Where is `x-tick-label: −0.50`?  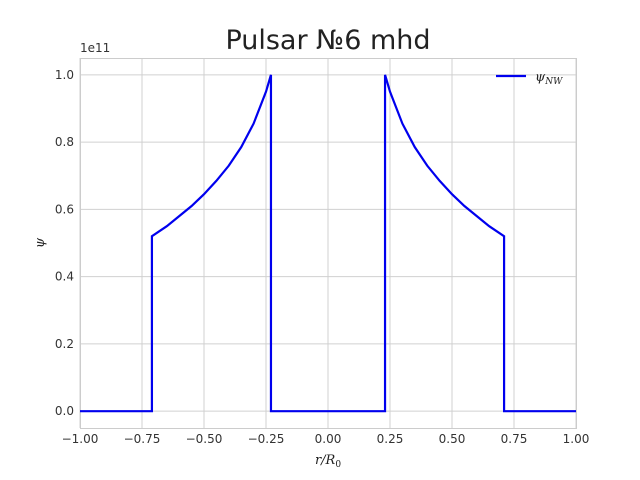 x-tick-label: −0.50 is located at coordinates (204, 439).